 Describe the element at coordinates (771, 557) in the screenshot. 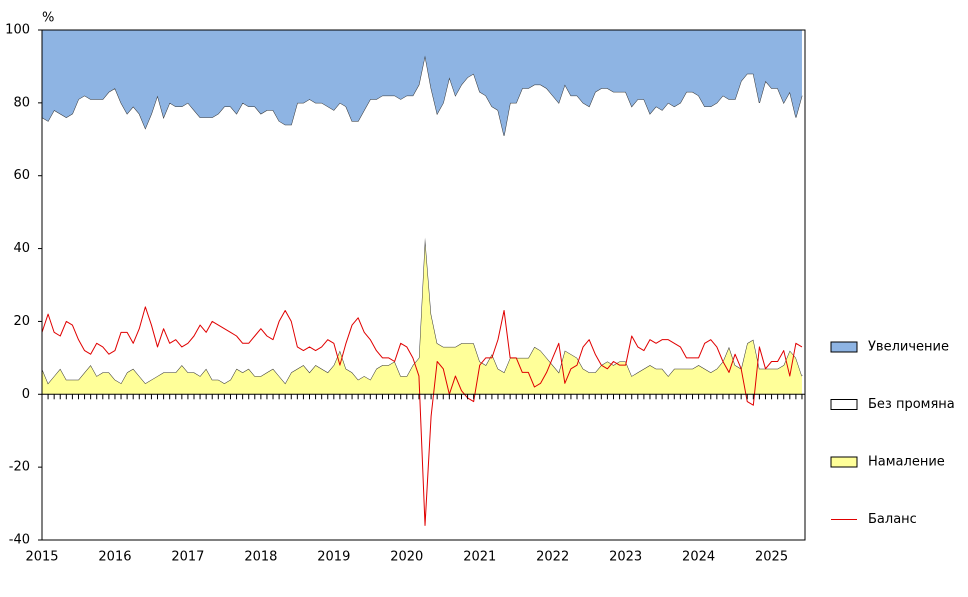

I see `x-tick-label: 2025` at that location.